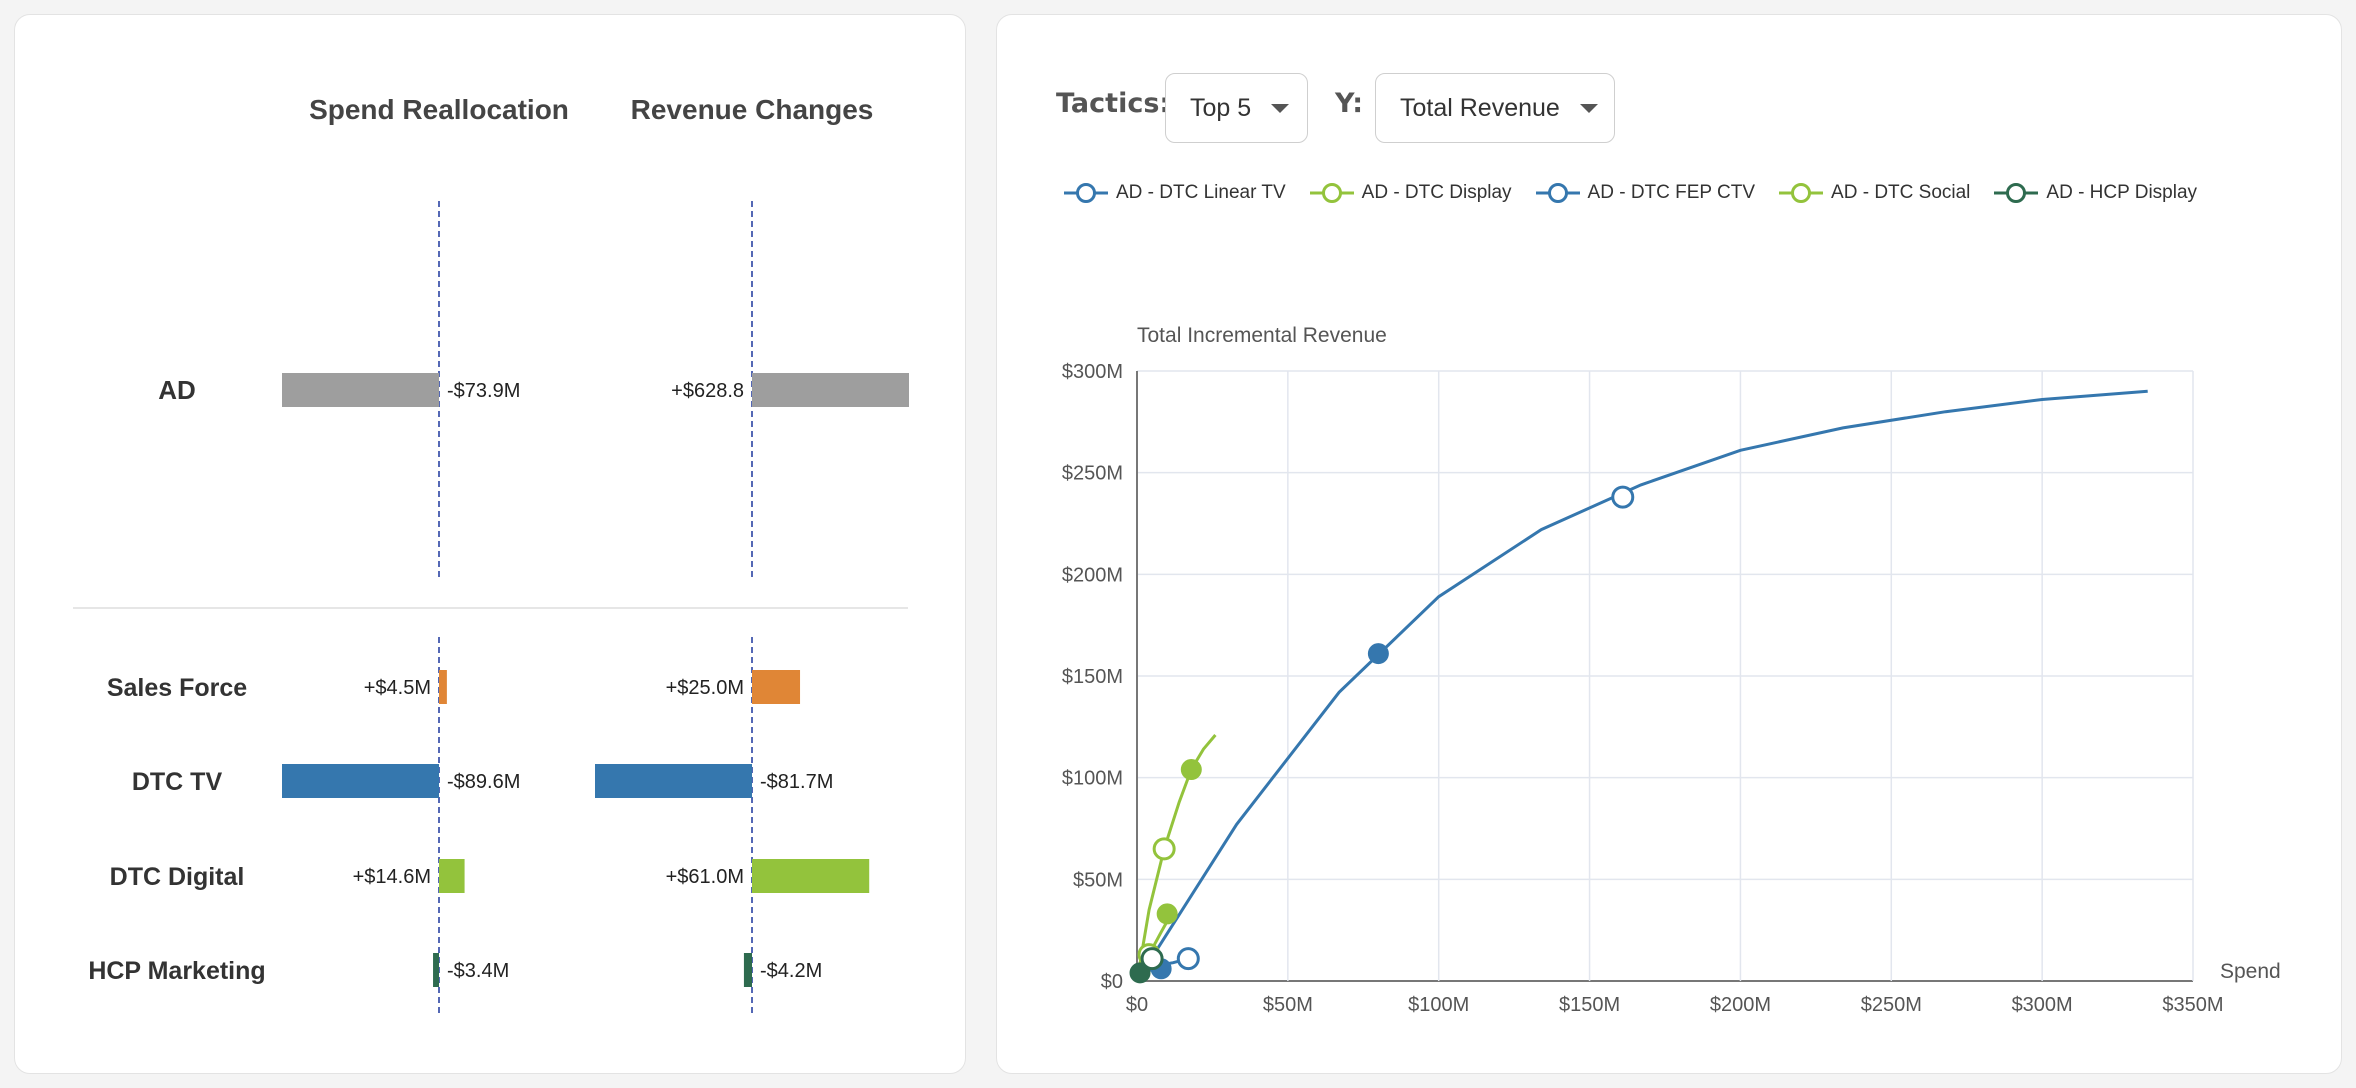 Image resolution: width=2356 pixels, height=1088 pixels. Describe the element at coordinates (1438, 1005) in the screenshot. I see `x-tick-label: $100M` at that location.